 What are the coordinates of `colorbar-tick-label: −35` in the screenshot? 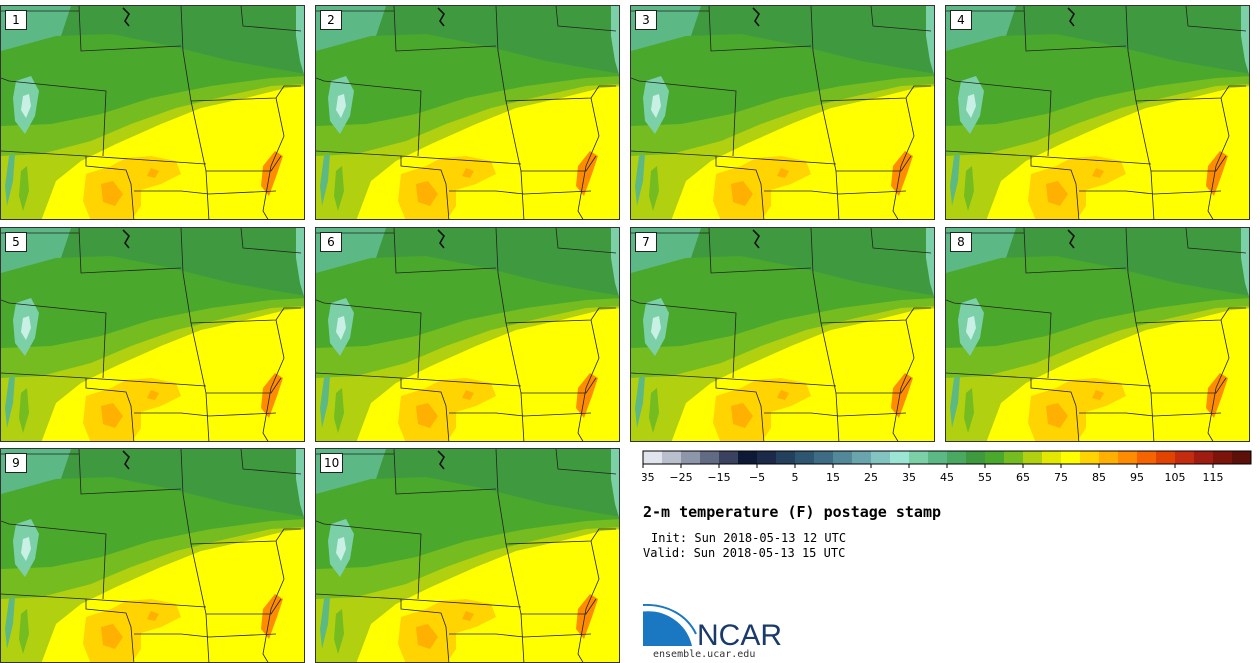 It's located at (648, 477).